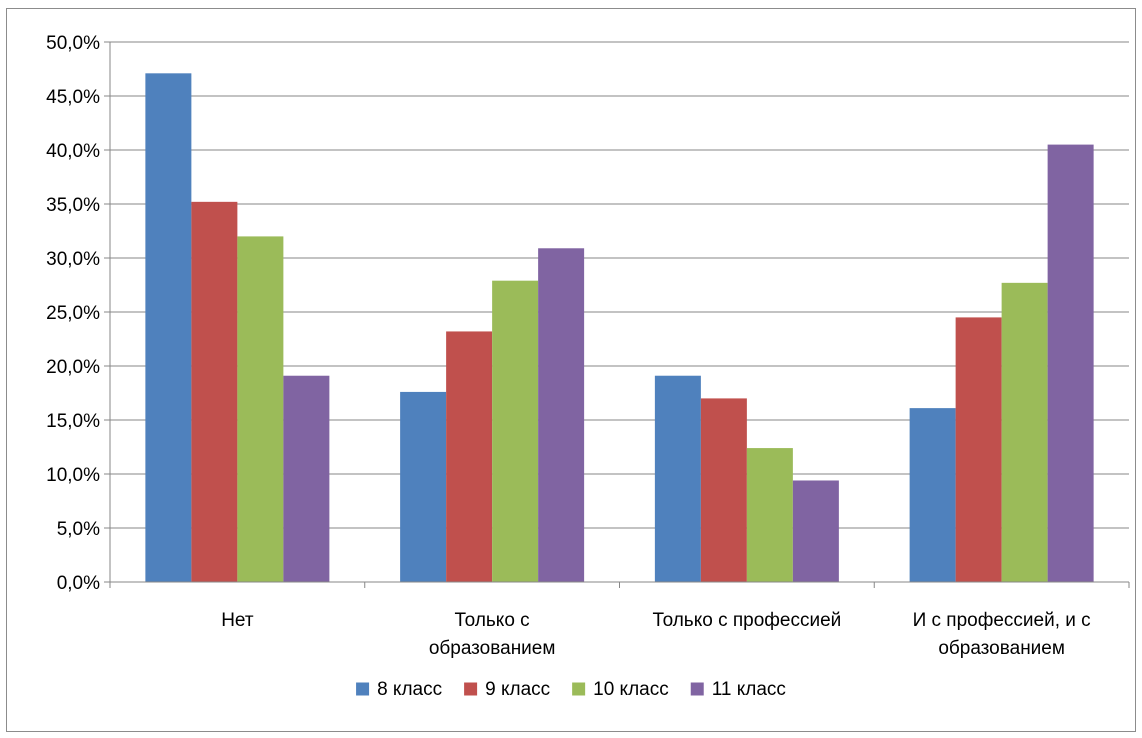 This screenshot has height=738, width=1142. I want to click on legend: 8 класс 9 класс 10 класс 11 класс, so click(571, 689).